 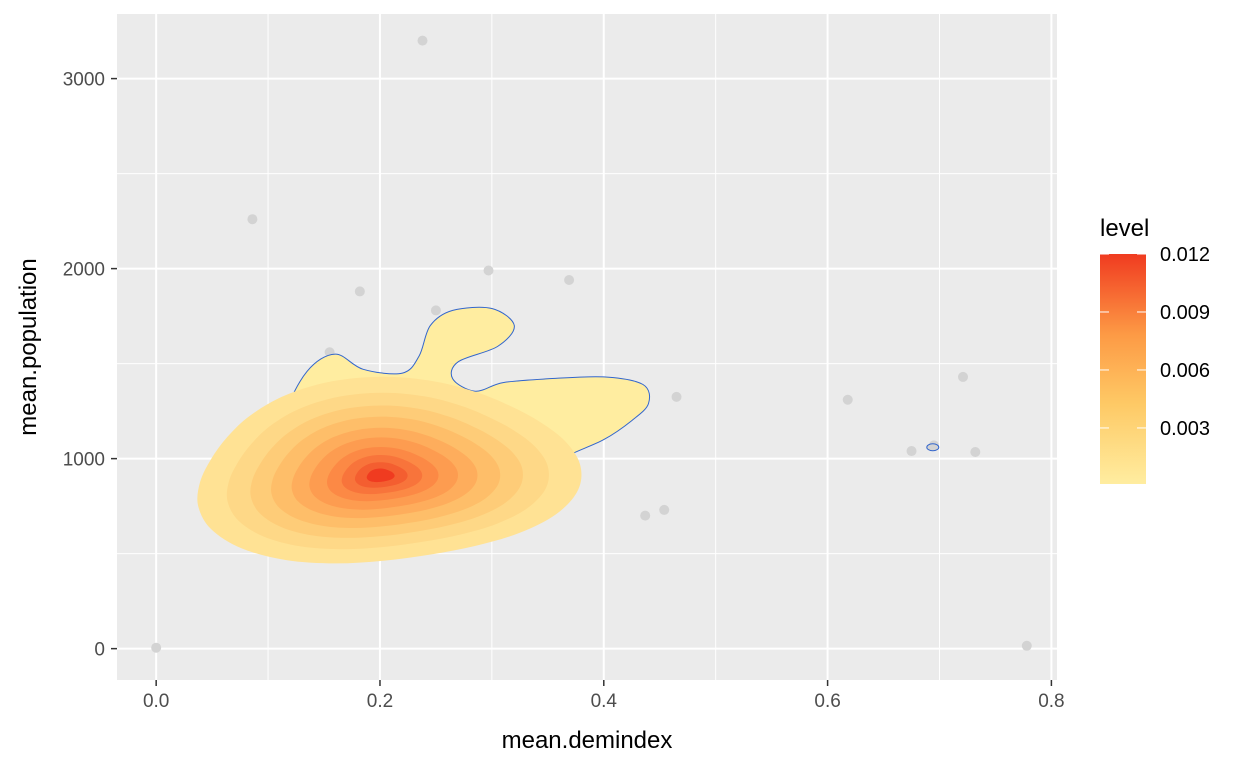 I want to click on density-contour-small, so click(x=933, y=447).